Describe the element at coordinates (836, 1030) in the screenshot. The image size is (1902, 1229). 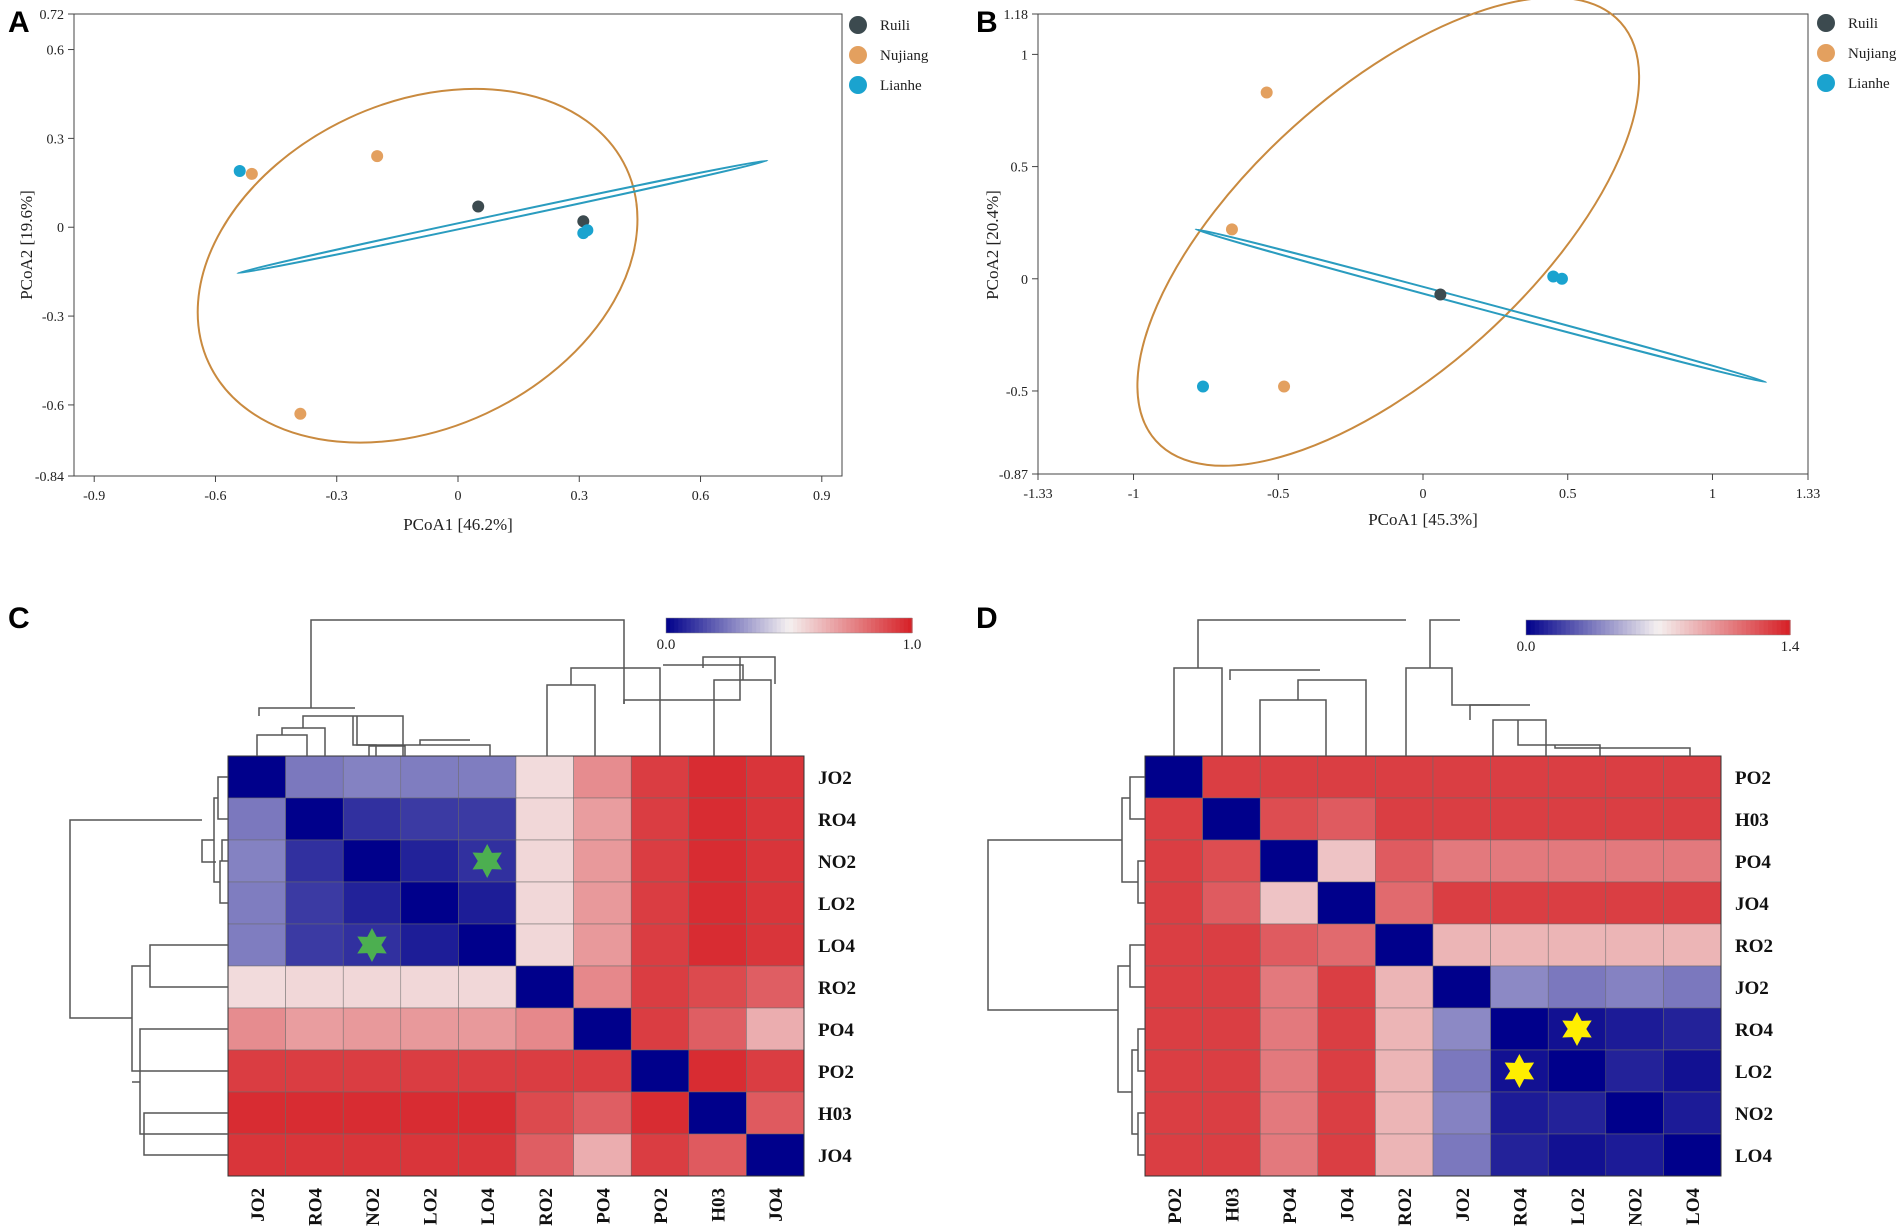
I see `row-label: PO4` at that location.